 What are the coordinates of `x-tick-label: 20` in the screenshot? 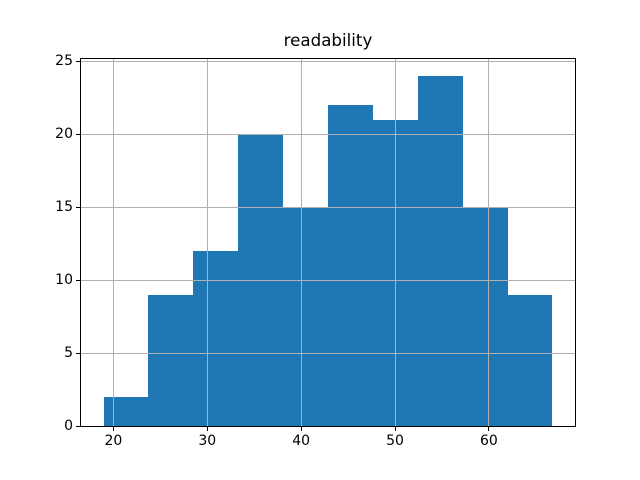 It's located at (113, 441).